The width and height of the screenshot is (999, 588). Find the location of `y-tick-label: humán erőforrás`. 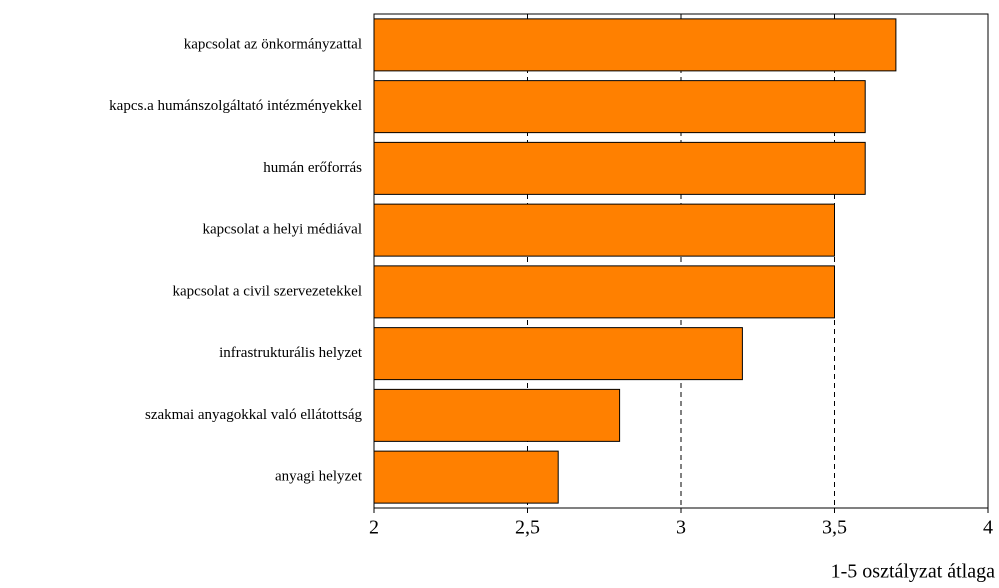

y-tick-label: humán erőforrás is located at coordinates (312, 168).